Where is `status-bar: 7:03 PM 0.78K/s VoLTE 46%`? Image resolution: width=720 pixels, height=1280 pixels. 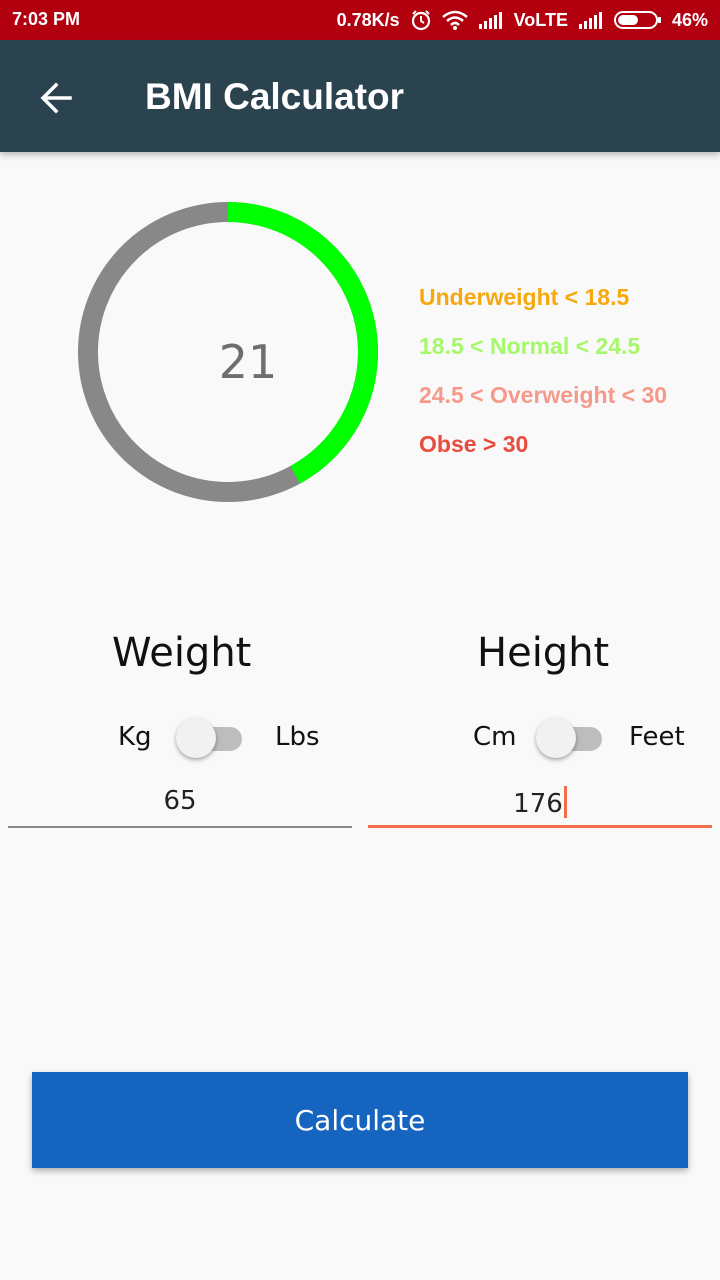 status-bar: 7:03 PM 0.78K/s VoLTE 46% is located at coordinates (360, 20).